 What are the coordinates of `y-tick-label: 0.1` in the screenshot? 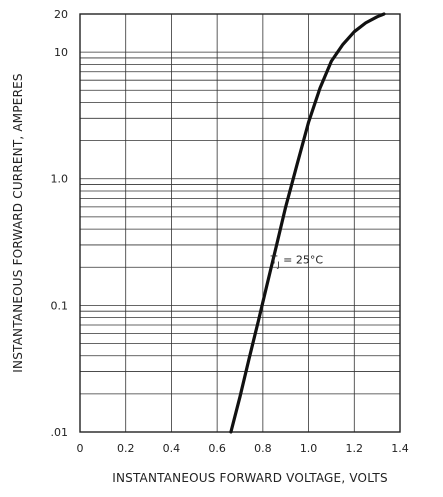 It's located at (60, 305).